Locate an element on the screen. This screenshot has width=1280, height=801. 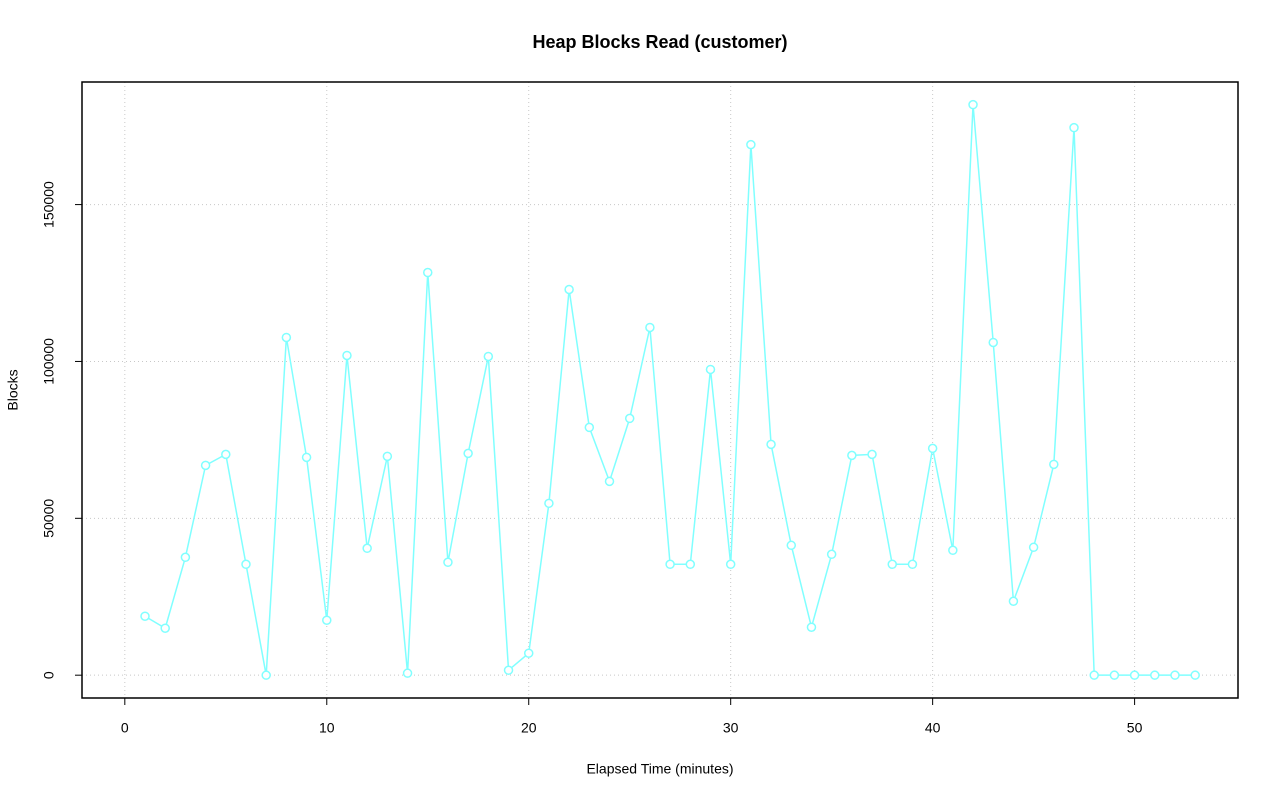
chart-title: Heap Blocks Read (customer) is located at coordinates (659, 42).